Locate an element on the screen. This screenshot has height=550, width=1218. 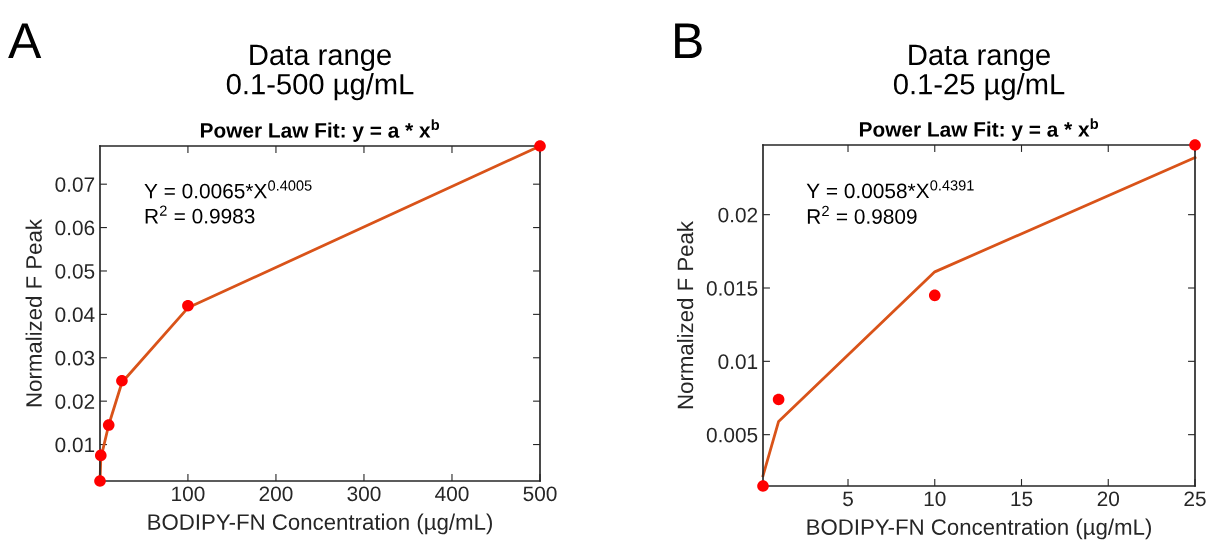
y-tick-label: 0.005 is located at coordinates (732, 435).